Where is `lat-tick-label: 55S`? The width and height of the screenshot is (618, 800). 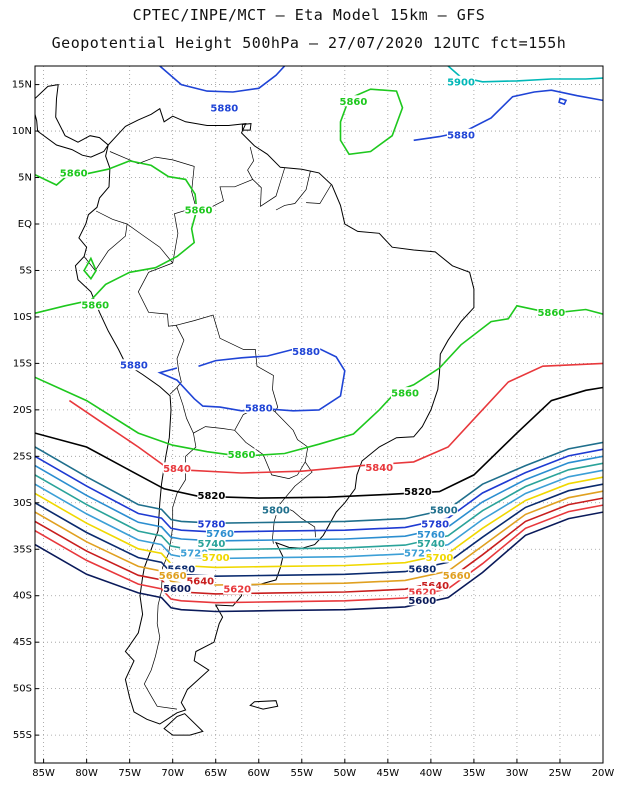 lat-tick-label: 55S is located at coordinates (22, 735).